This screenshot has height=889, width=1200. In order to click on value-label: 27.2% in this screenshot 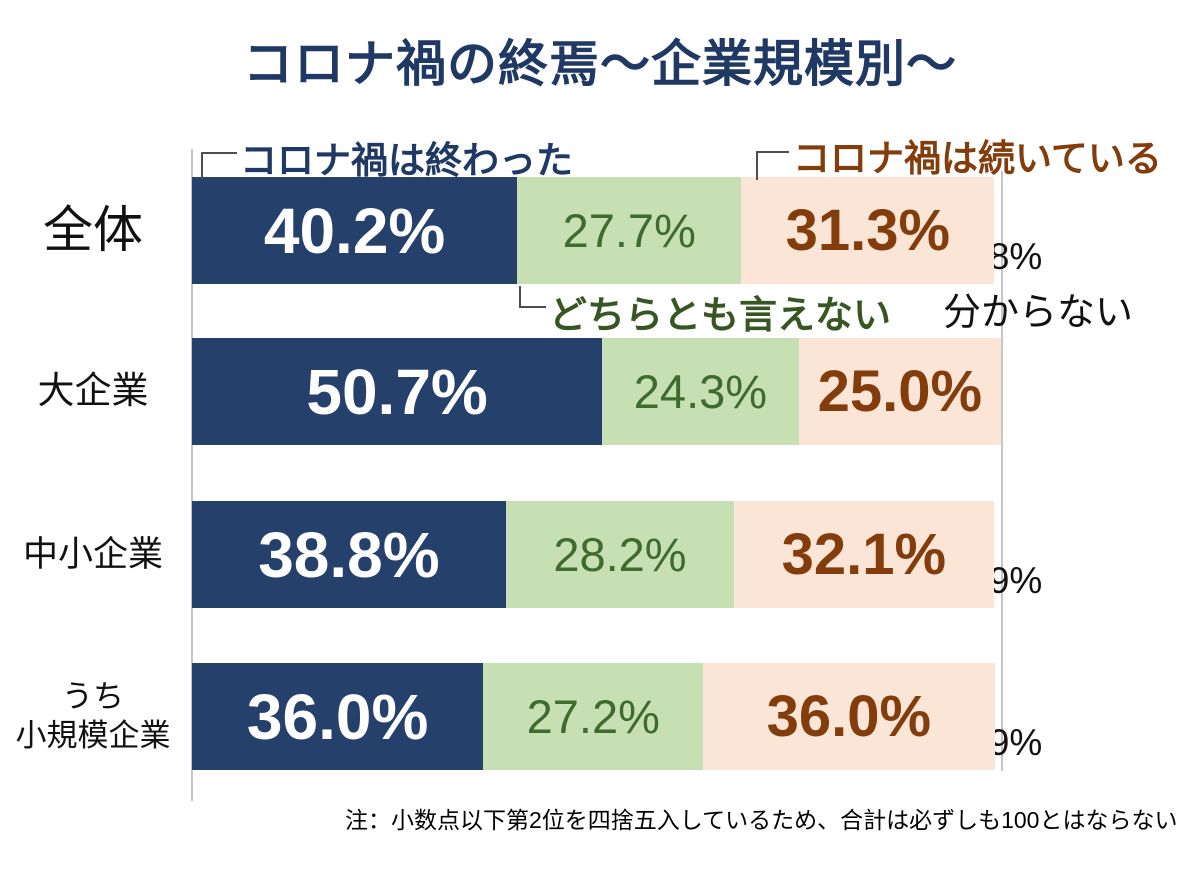, I will do `click(593, 716)`.